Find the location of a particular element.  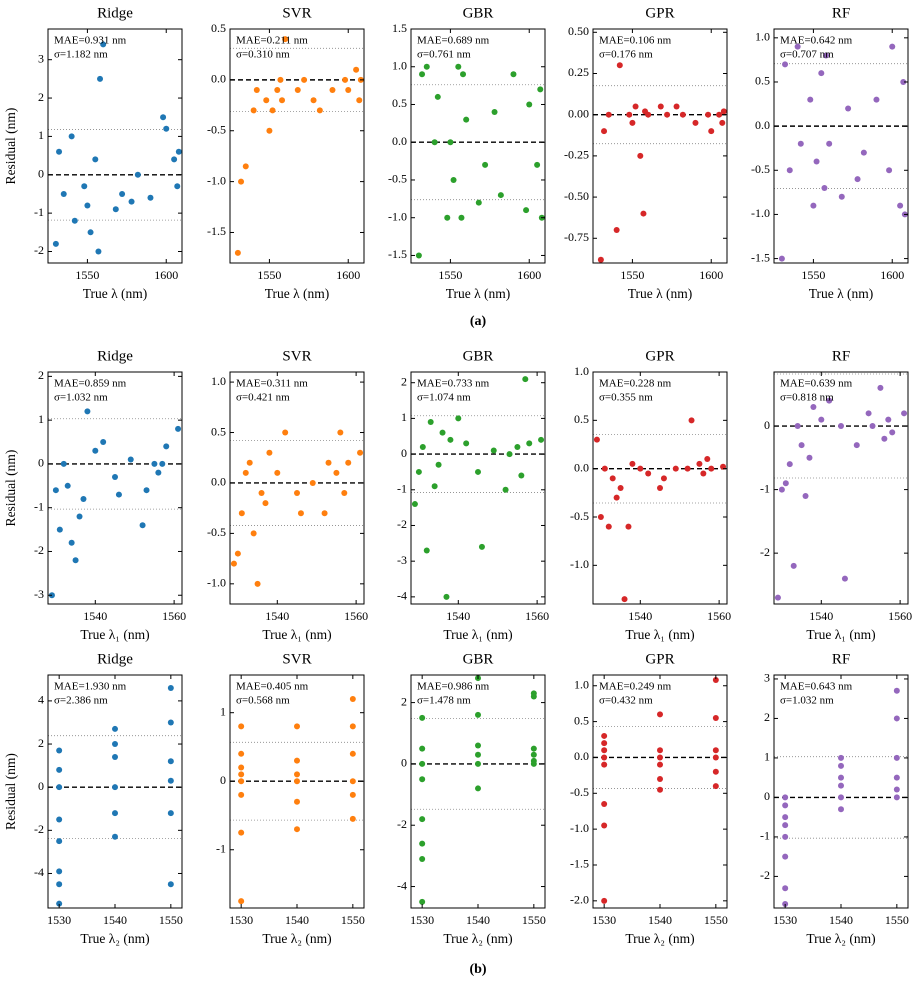

mae-annotation: MAE=0.642 nm is located at coordinates (816, 41).